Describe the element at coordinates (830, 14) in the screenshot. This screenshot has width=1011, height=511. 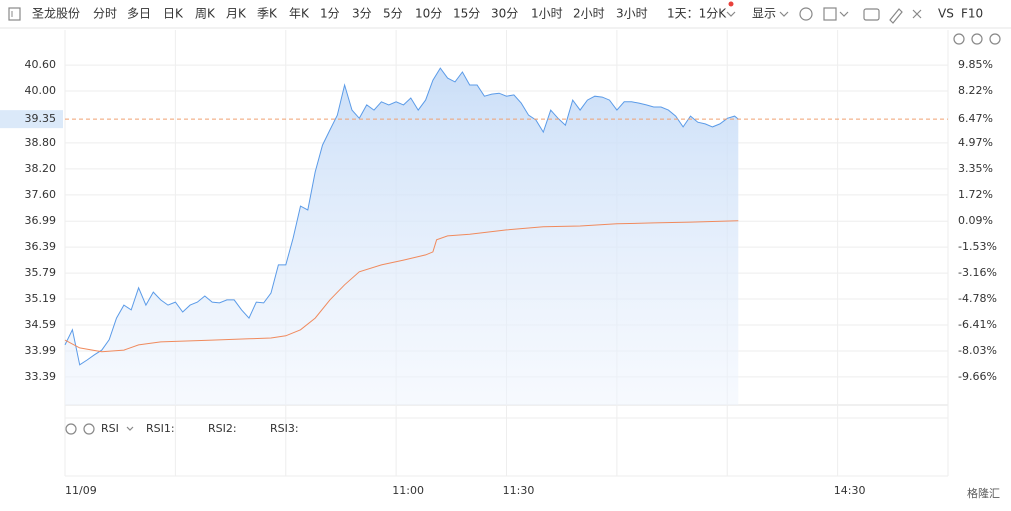
I see `box-icon` at that location.